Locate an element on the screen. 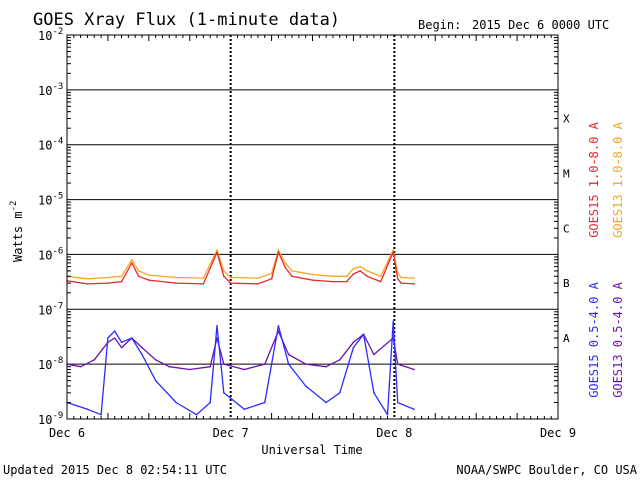 This screenshot has height=480, width=640. y-tick-label: 10⁻⁶ is located at coordinates (50, 254).